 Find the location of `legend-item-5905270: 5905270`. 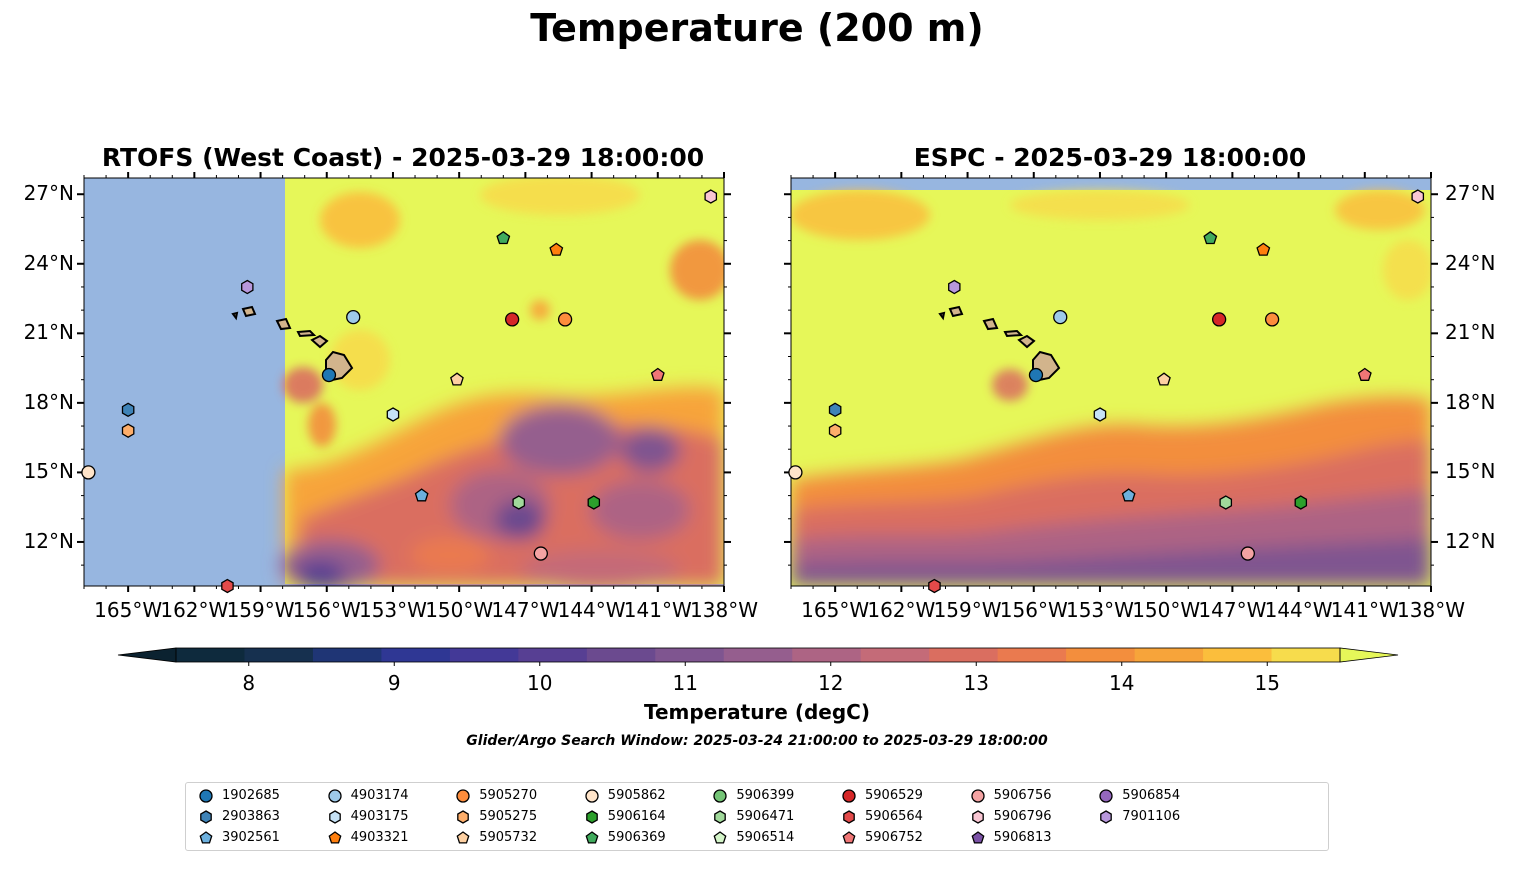

legend-item-5905270: 5905270 is located at coordinates (496, 796).